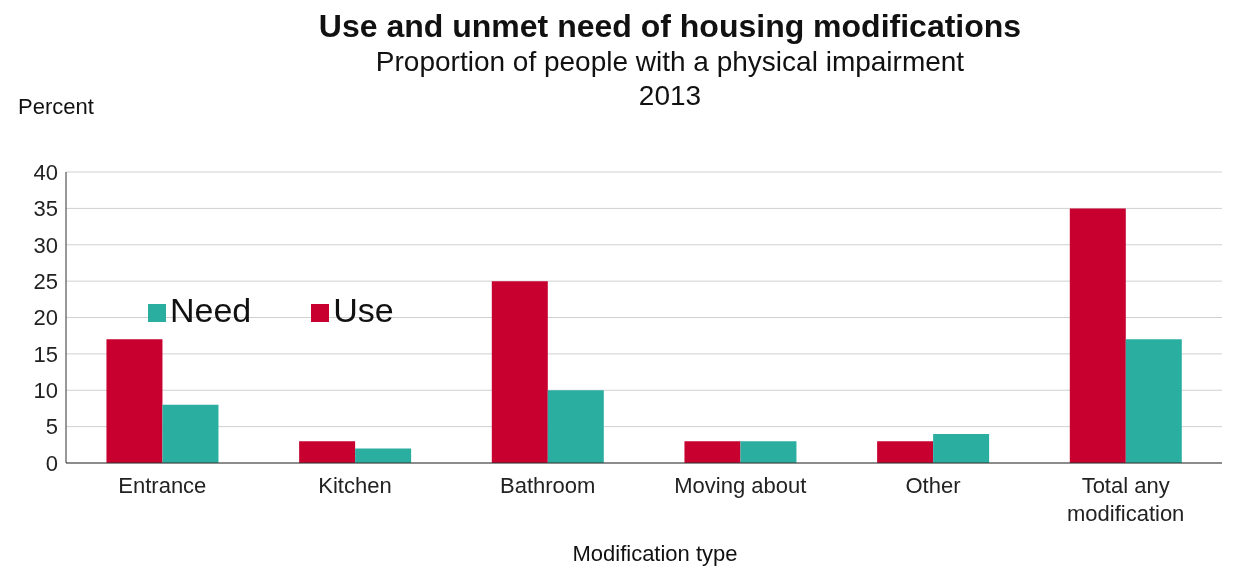  I want to click on y-tick-label: 5, so click(51, 427).